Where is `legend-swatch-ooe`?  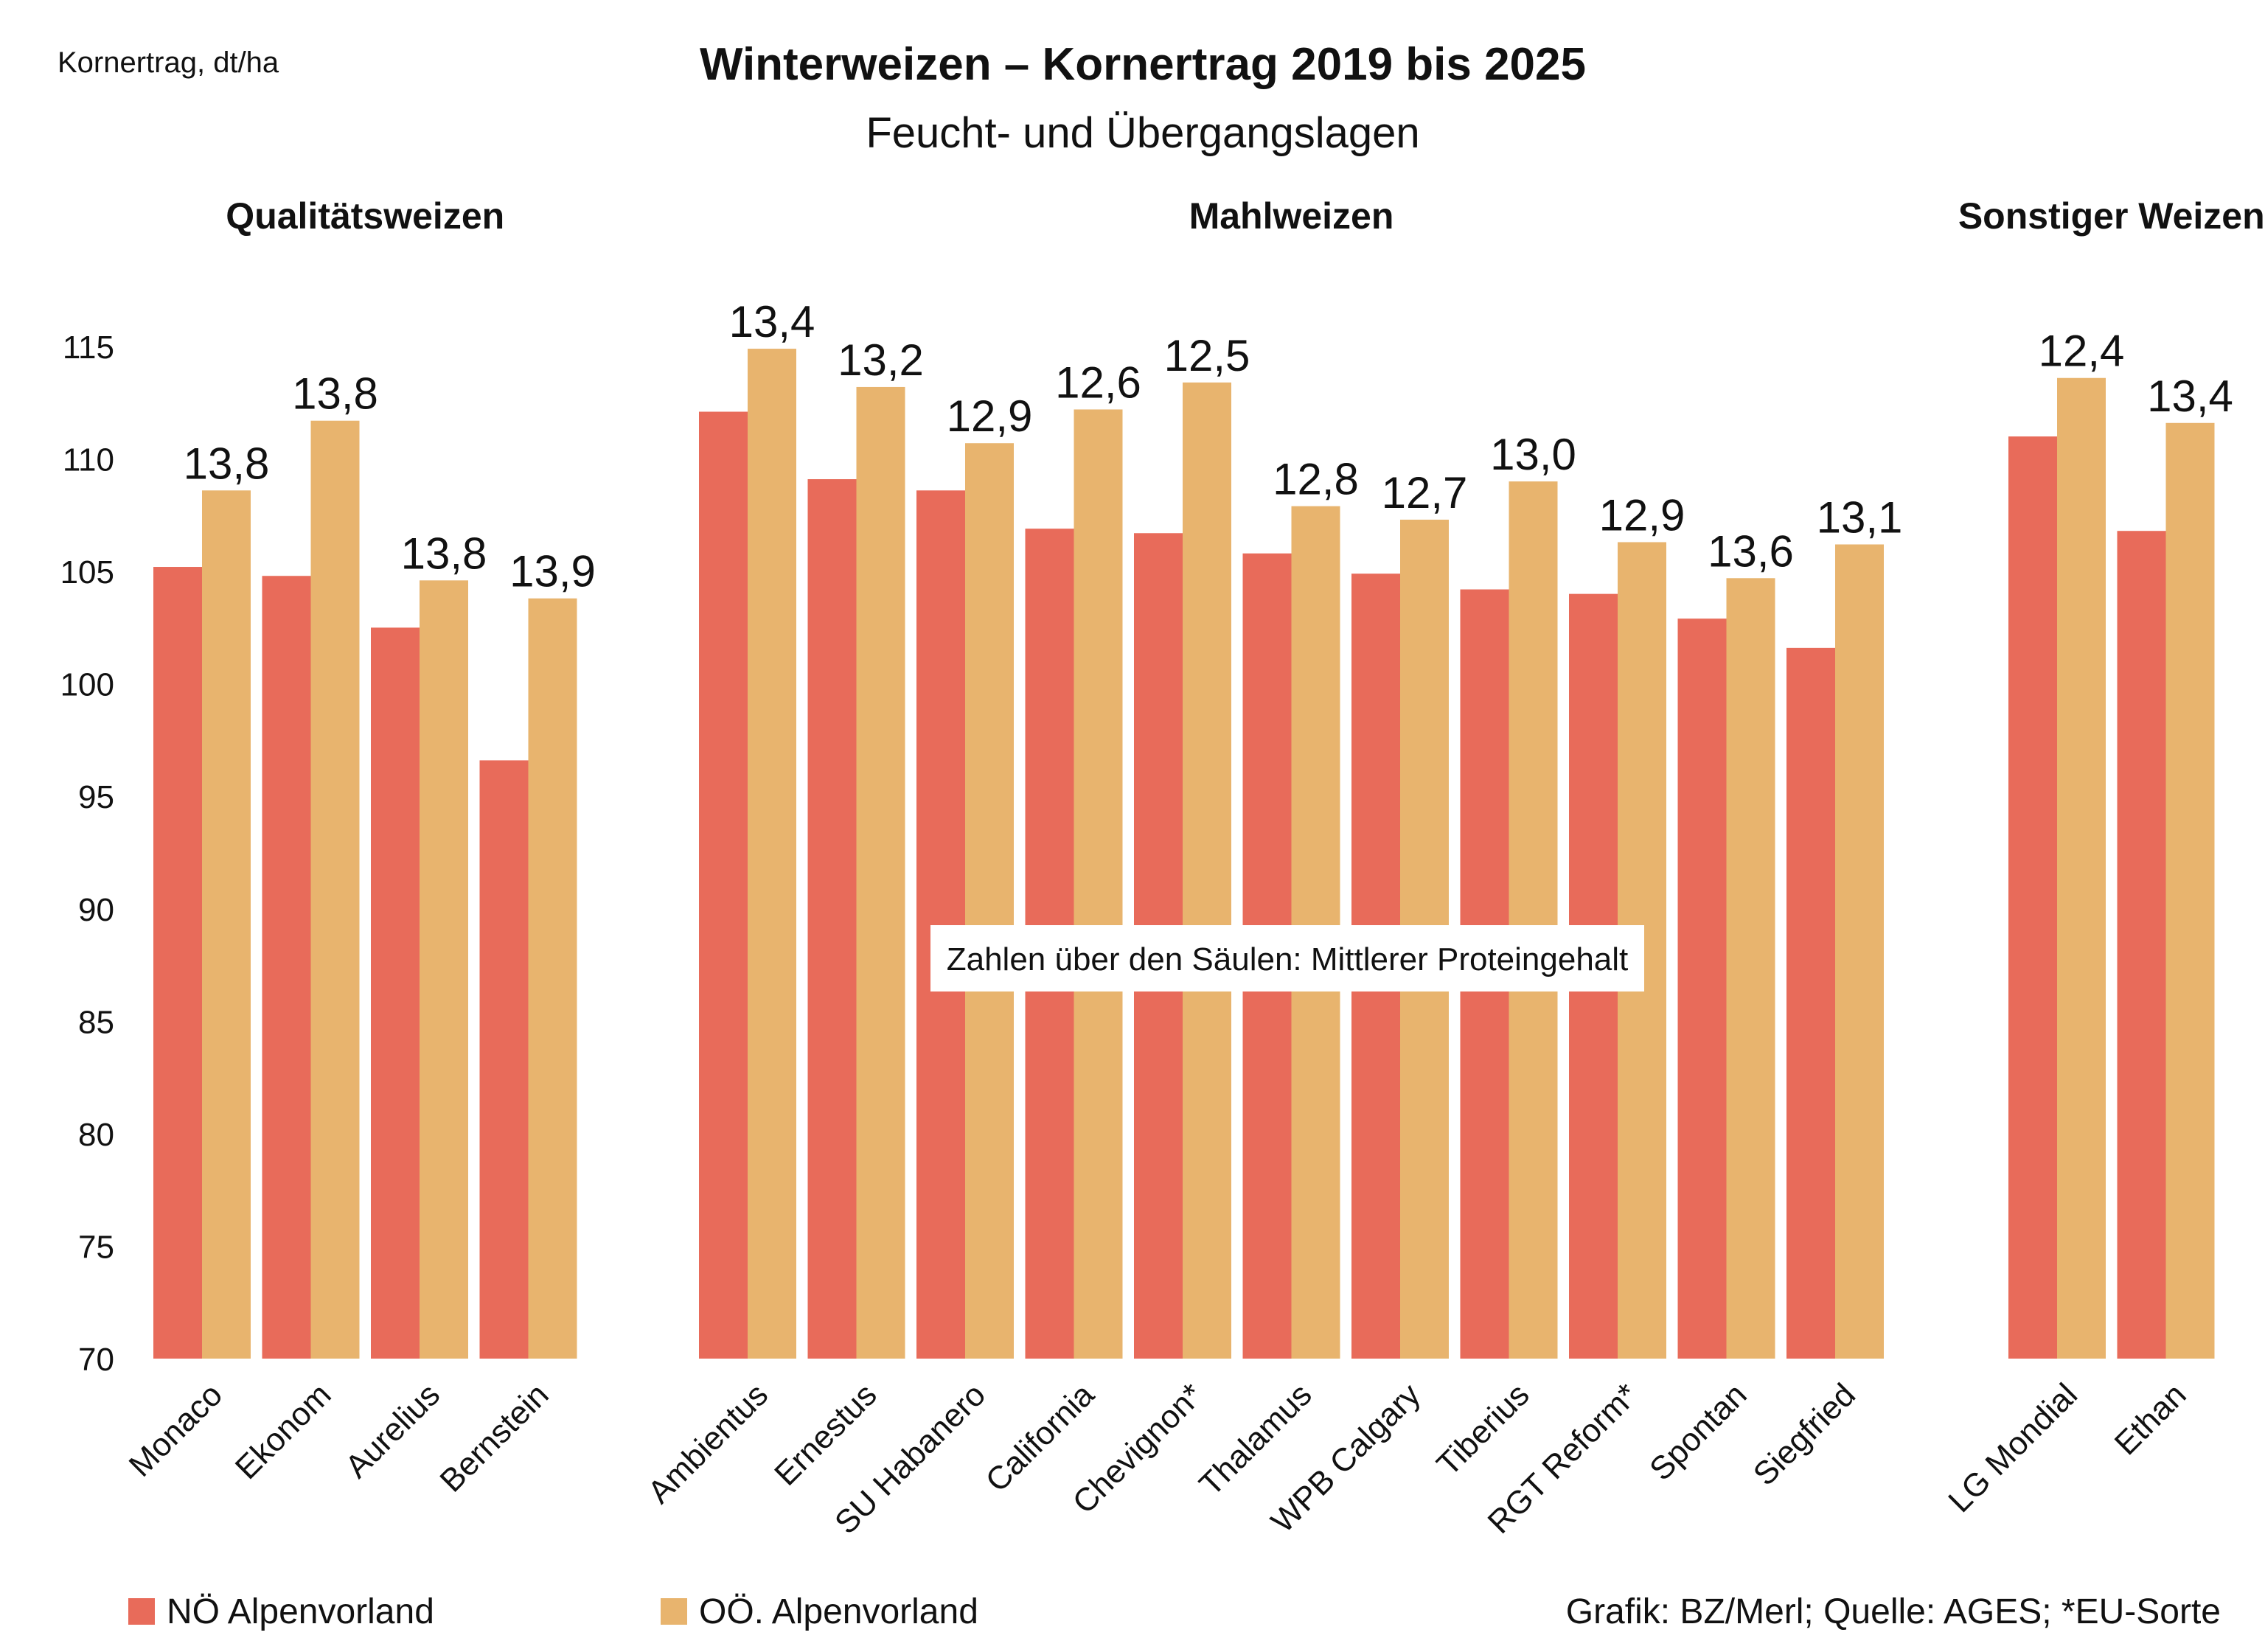
legend-swatch-ooe is located at coordinates (674, 1611).